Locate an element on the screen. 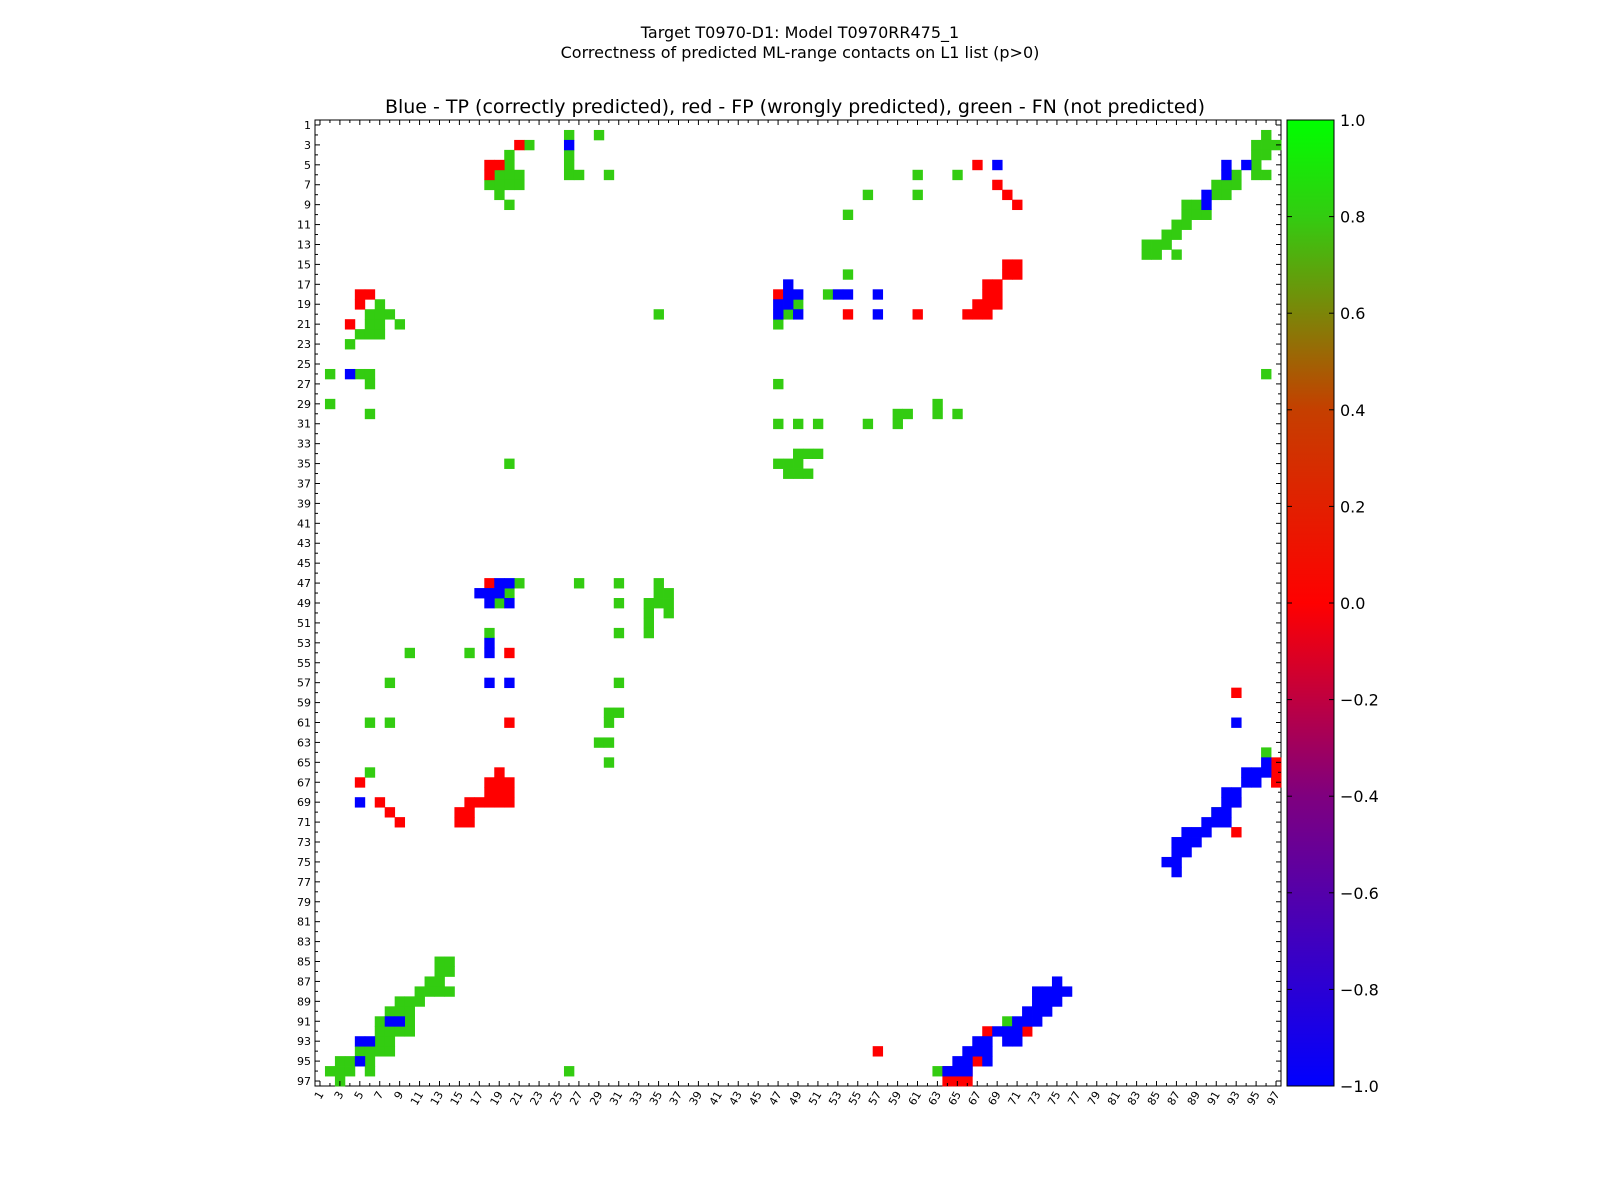 The height and width of the screenshot is (1200, 1600). x-tick-label: 19 is located at coordinates (497, 1098).